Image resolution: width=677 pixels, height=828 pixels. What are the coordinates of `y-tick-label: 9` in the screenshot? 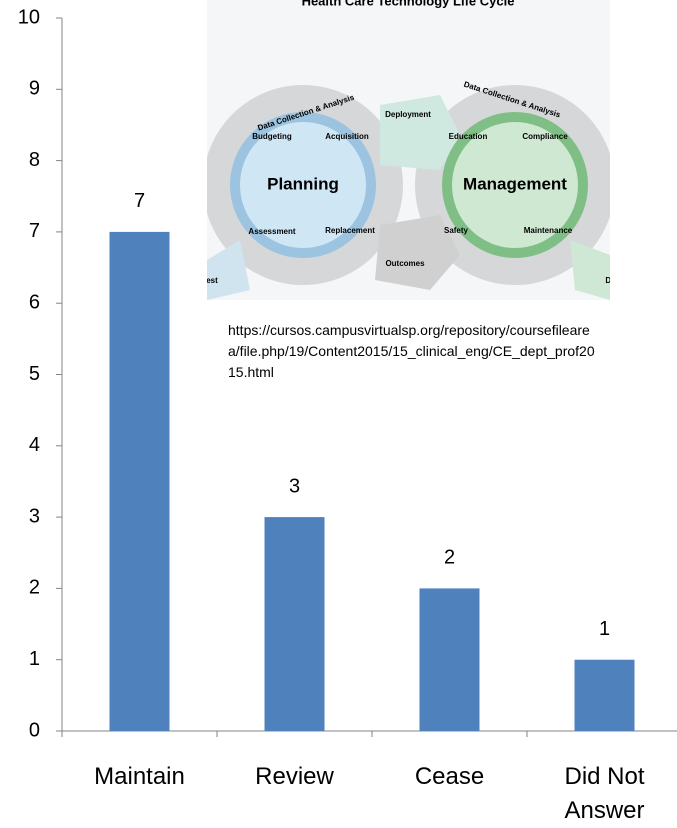 It's located at (34, 89).